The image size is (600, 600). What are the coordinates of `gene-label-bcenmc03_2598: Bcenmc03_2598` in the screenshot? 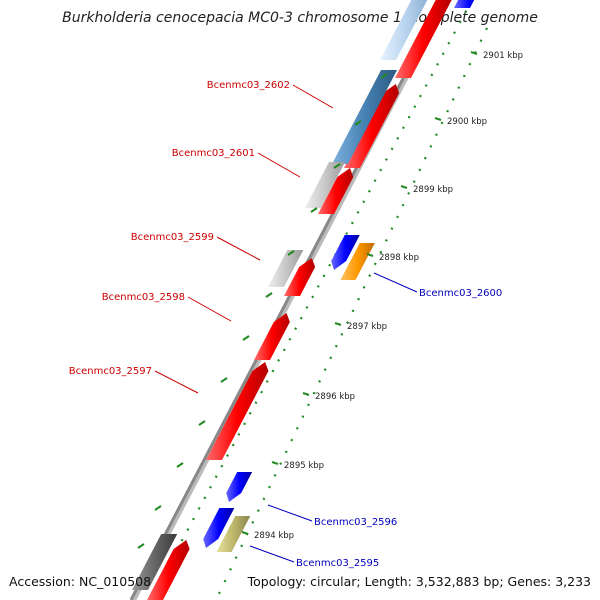 It's located at (143, 297).